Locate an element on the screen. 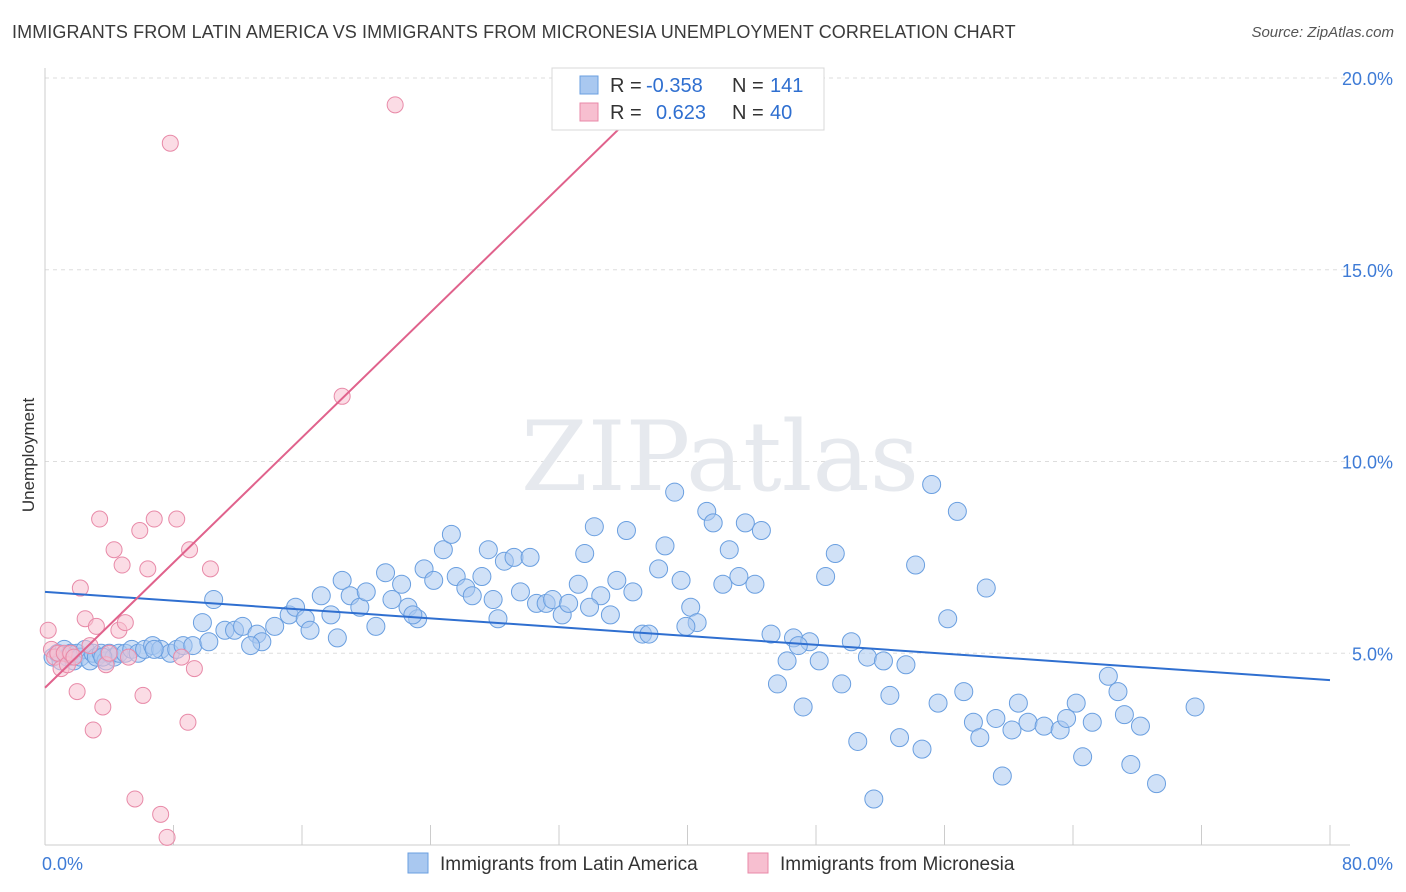 This screenshot has height=892, width=1406. y-tick-label: 5.0% is located at coordinates (1372, 654).